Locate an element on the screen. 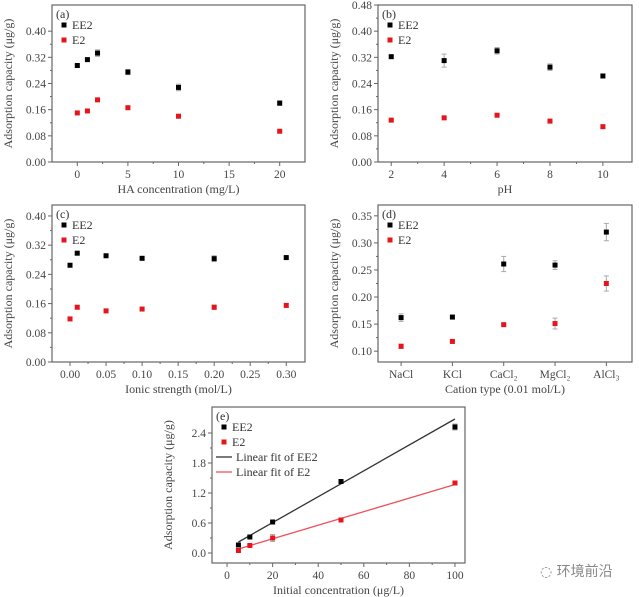 The height and width of the screenshot is (597, 639). plot-frame is located at coordinates (338, 485).